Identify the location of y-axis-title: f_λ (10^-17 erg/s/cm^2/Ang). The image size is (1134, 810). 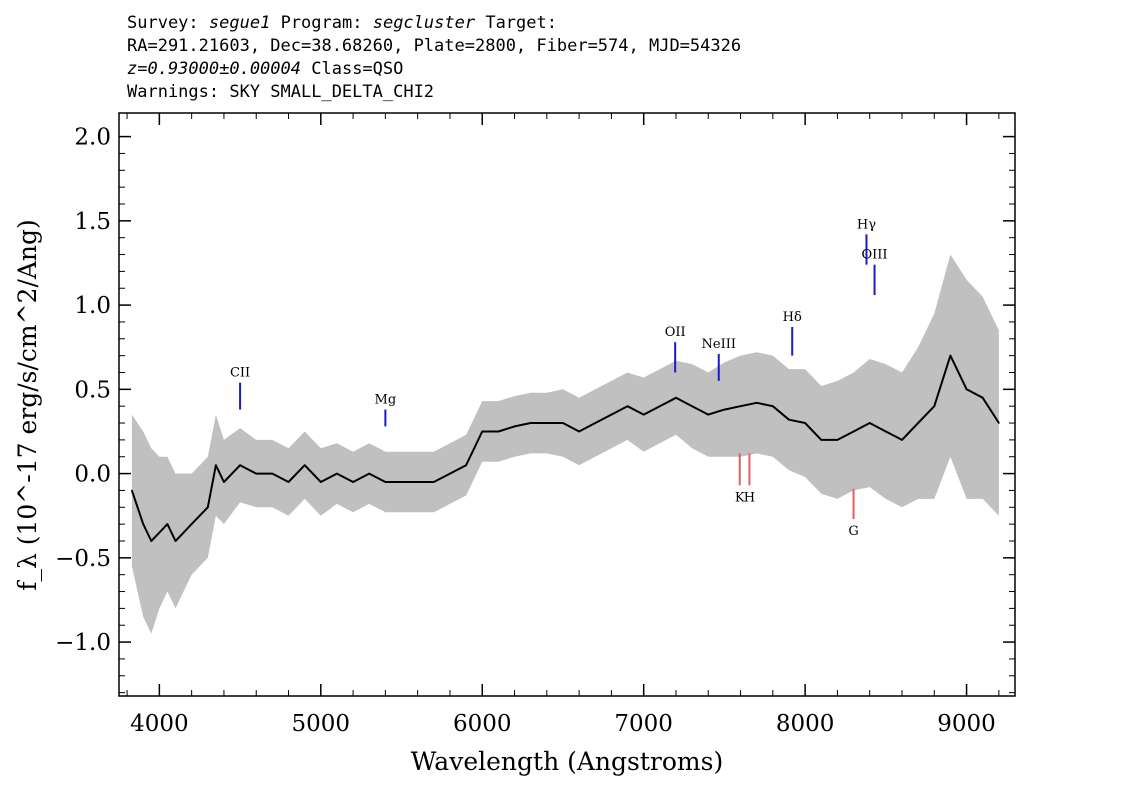
(27, 405).